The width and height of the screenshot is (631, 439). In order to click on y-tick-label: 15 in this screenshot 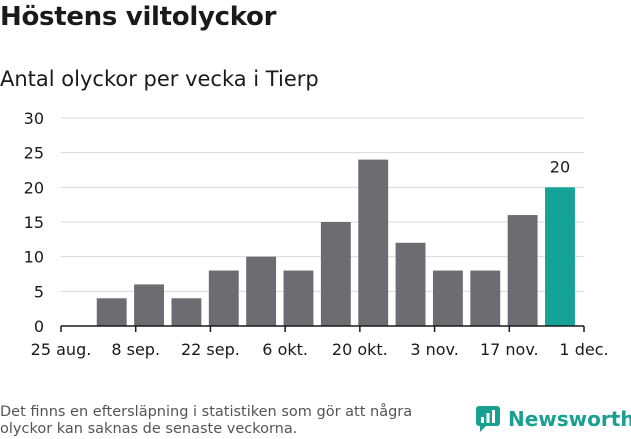, I will do `click(34, 222)`.